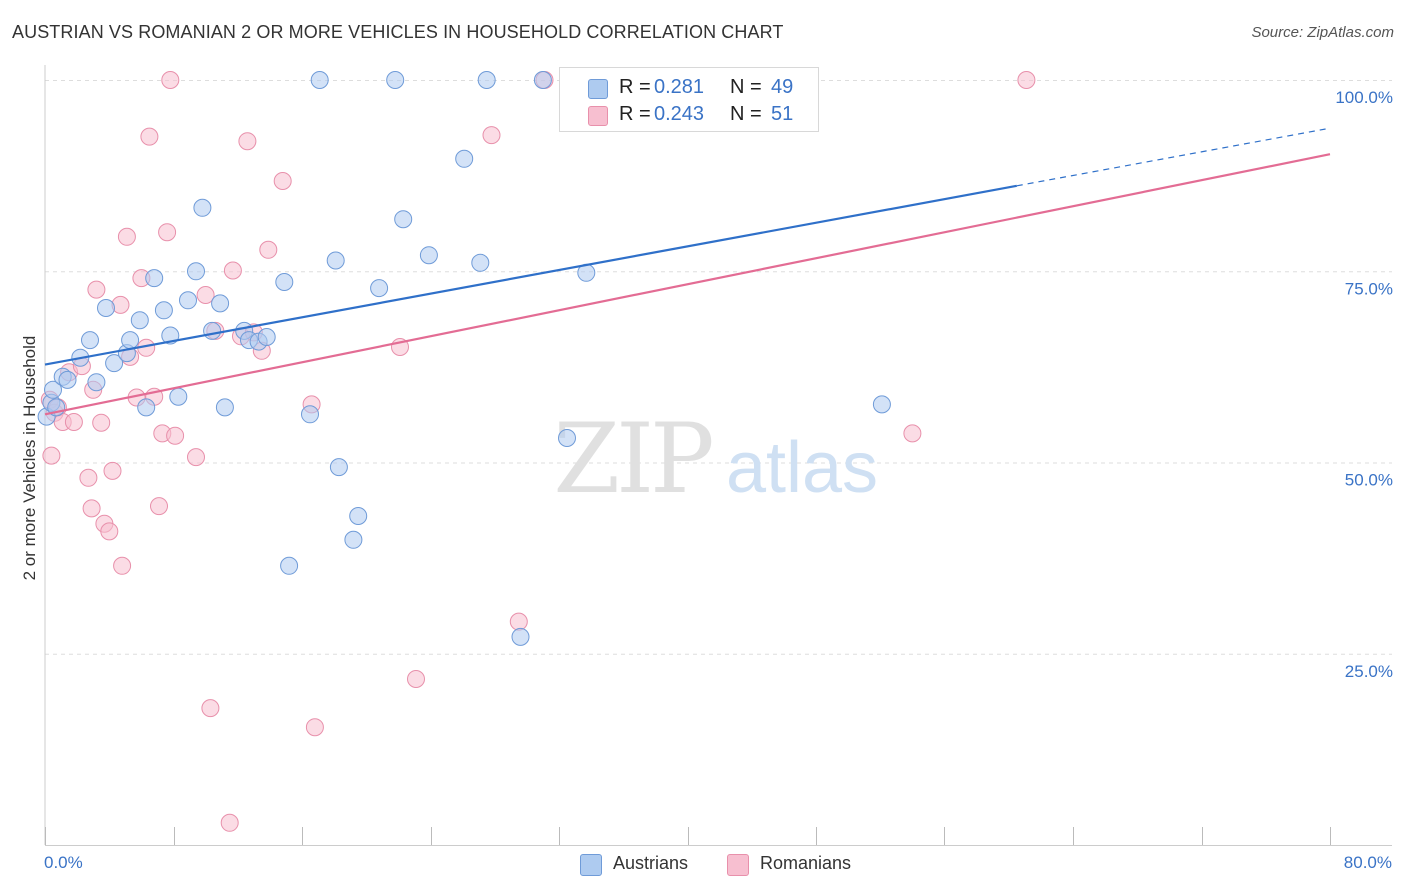 This screenshot has height=892, width=1406. Describe the element at coordinates (1322, 32) in the screenshot. I see `source-label: Source: ZipAtlas.com` at that location.